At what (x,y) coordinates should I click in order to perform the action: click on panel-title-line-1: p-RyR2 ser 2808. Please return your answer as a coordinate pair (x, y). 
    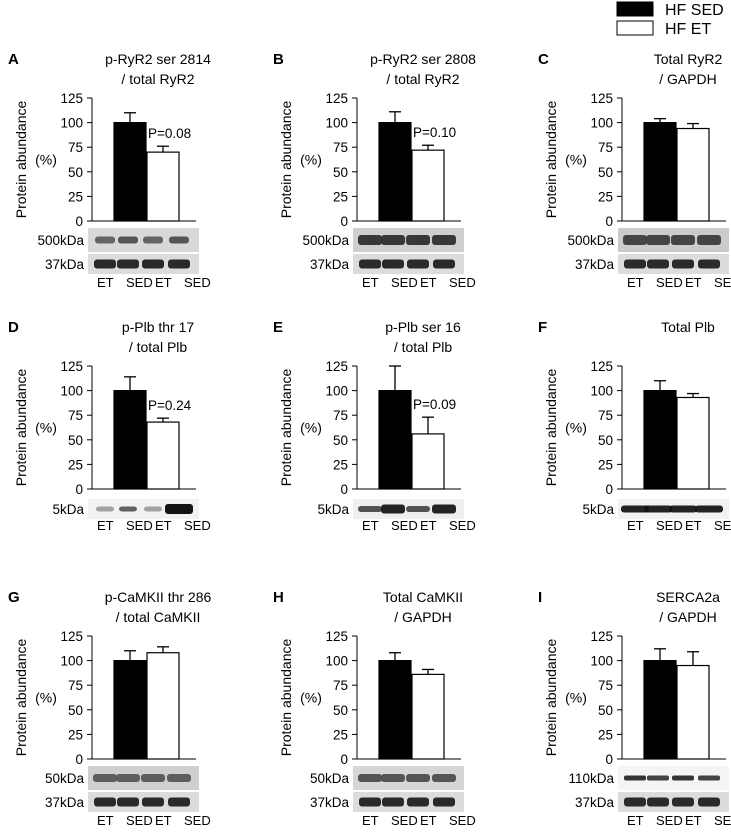
    Looking at the image, I should click on (423, 59).